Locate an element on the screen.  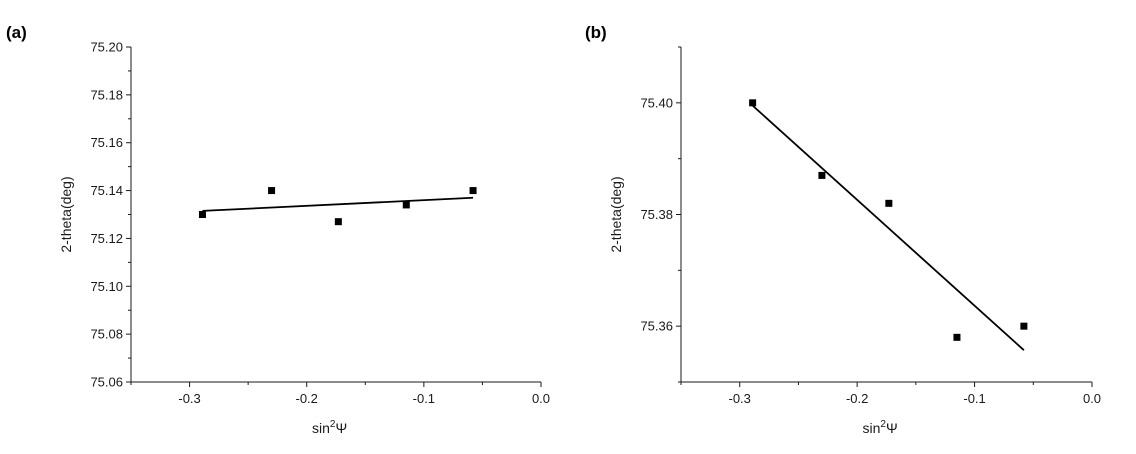
y-tick-label: 75.20 is located at coordinates (106, 47).